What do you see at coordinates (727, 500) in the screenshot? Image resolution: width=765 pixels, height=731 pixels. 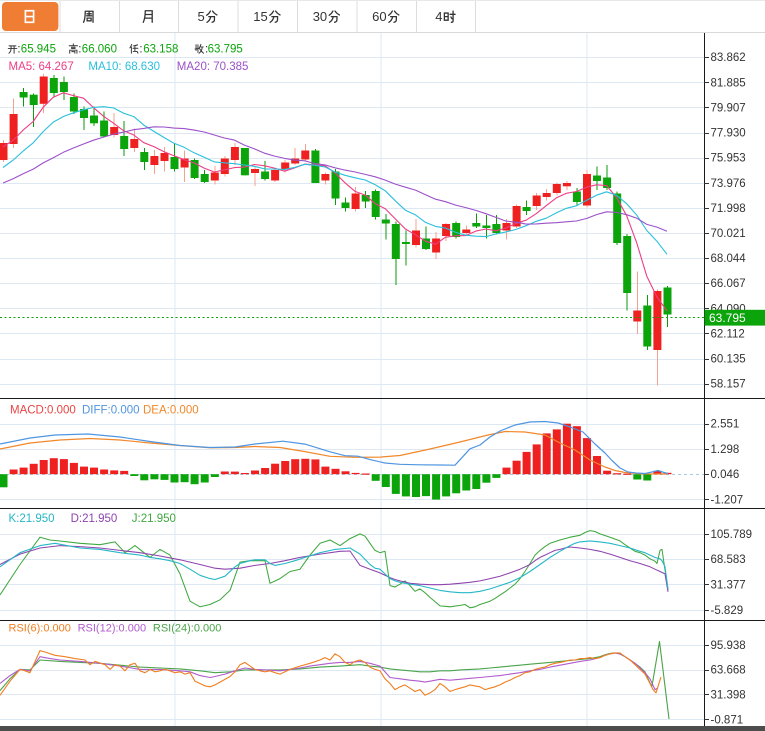 I see `svg-text: -1.207` at bounding box center [727, 500].